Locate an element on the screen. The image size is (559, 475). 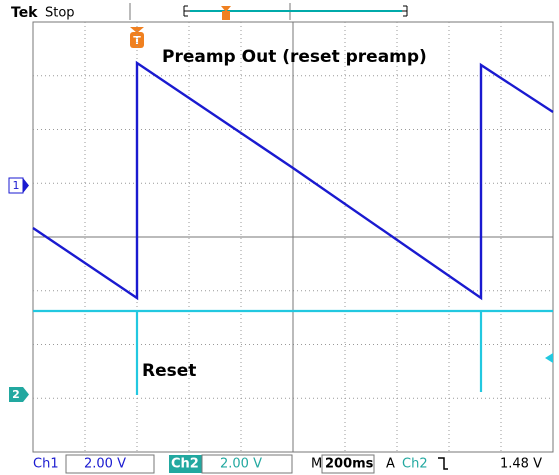
trigger-slope is located at coordinates (443, 463).